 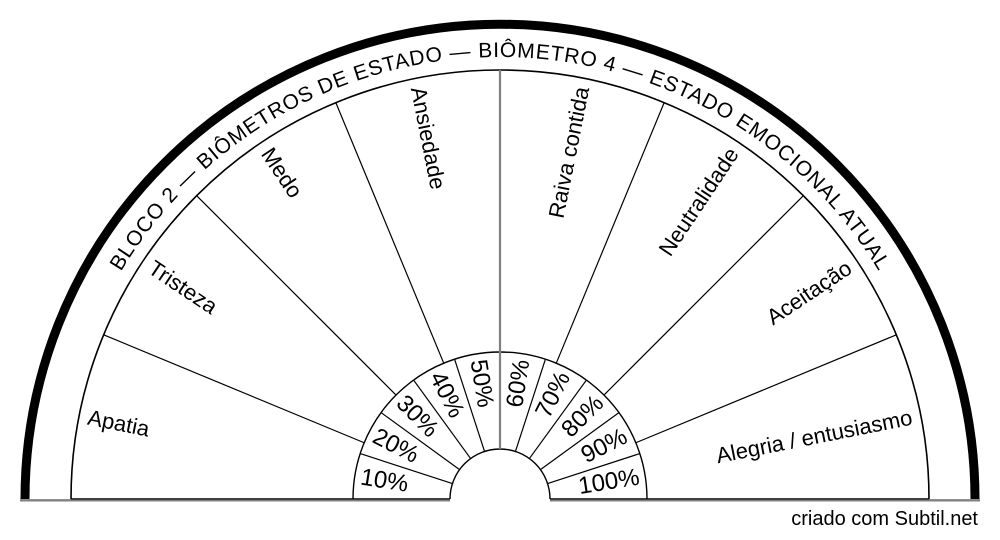 What do you see at coordinates (428, 138) in the screenshot?
I see `sector-label-ansiedade: Ansiedade` at bounding box center [428, 138].